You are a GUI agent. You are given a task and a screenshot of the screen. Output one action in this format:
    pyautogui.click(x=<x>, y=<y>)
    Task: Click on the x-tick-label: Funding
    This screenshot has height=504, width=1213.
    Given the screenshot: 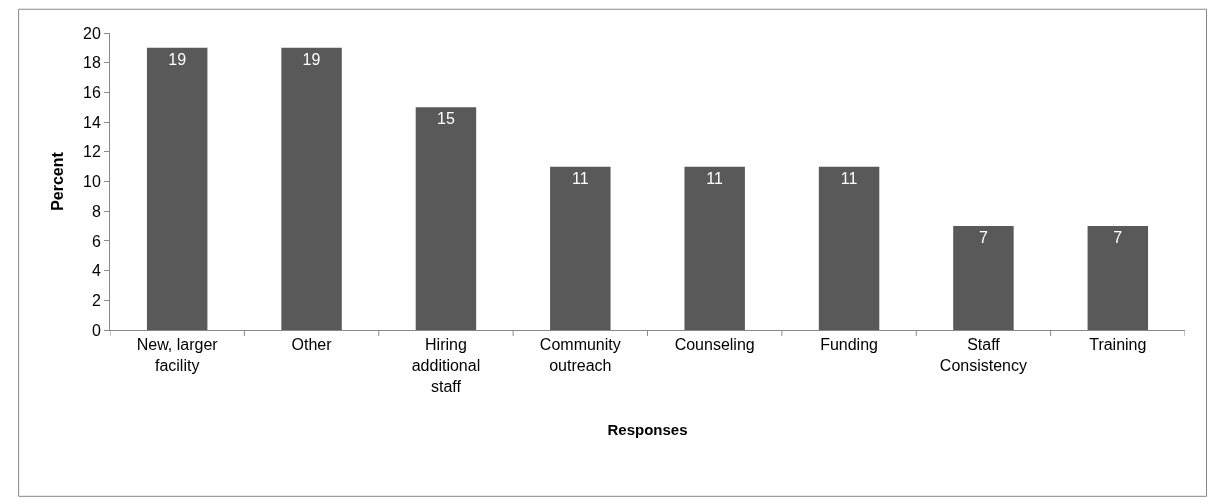 What is the action you would take?
    pyautogui.click(x=849, y=345)
    